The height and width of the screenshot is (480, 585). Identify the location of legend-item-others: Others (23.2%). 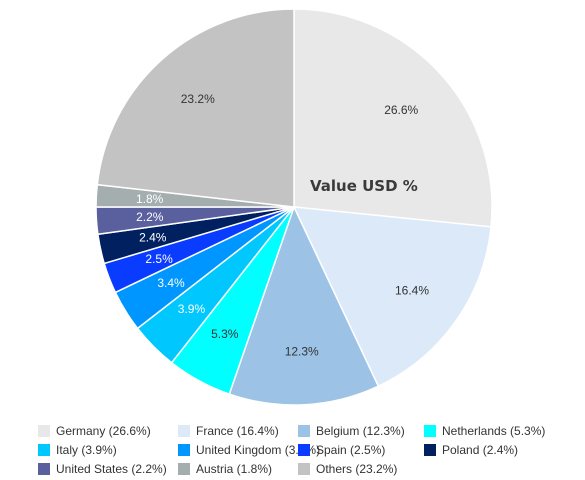
(361, 469).